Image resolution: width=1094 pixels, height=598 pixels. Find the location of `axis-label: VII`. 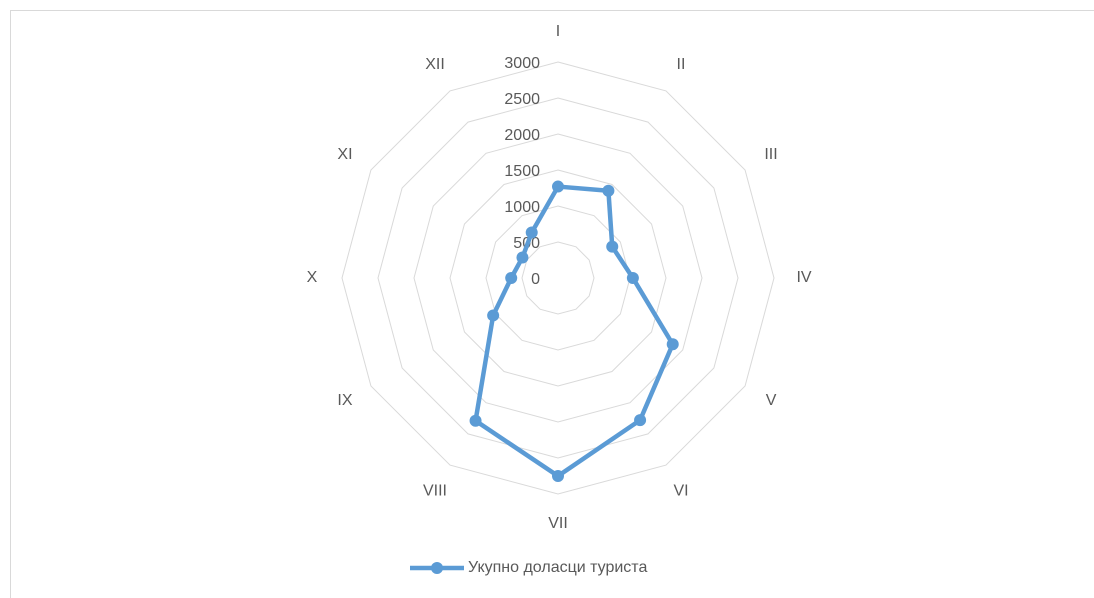

axis-label: VII is located at coordinates (558, 523).